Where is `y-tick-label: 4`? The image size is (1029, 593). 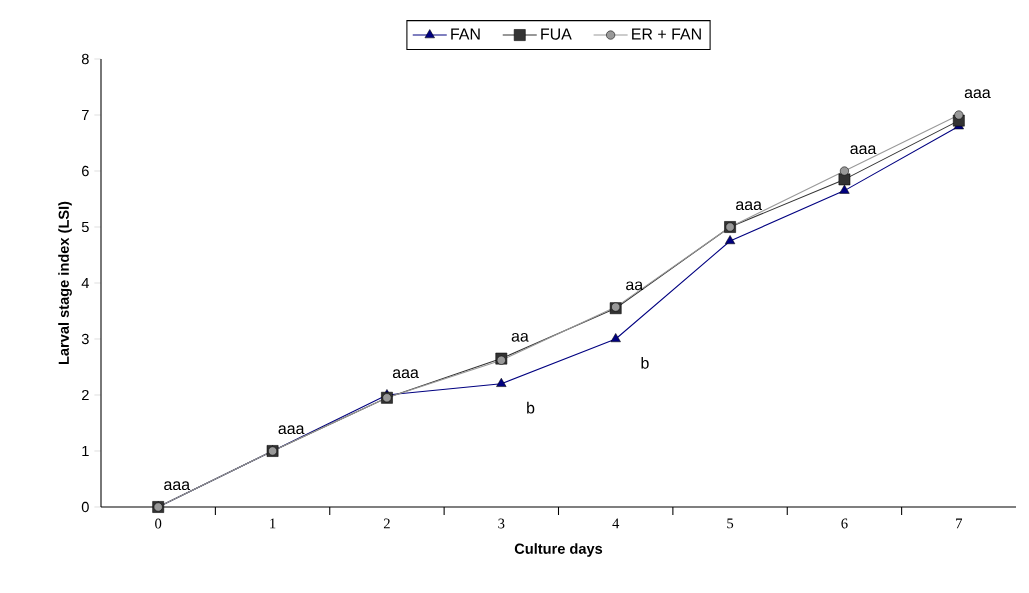 y-tick-label: 4 is located at coordinates (85, 283).